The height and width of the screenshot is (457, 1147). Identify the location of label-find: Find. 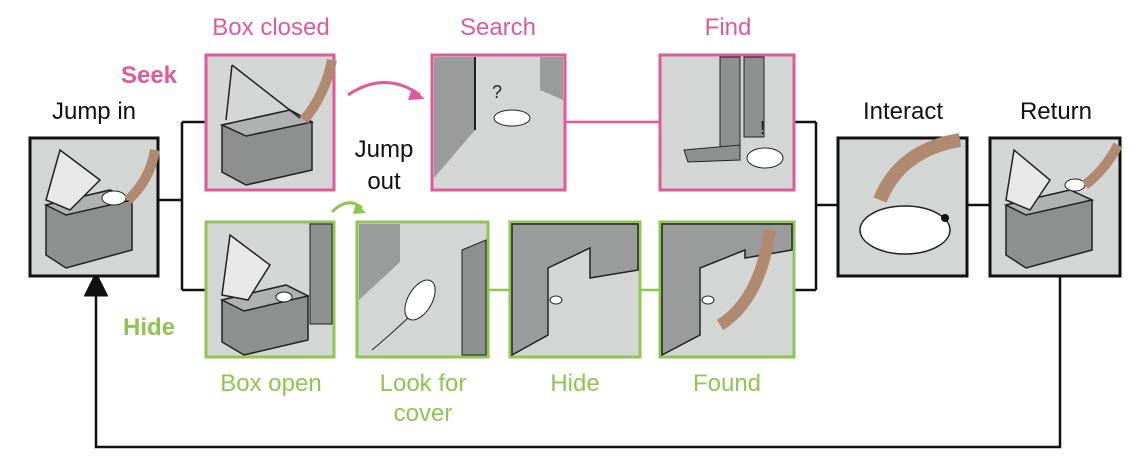
(728, 27).